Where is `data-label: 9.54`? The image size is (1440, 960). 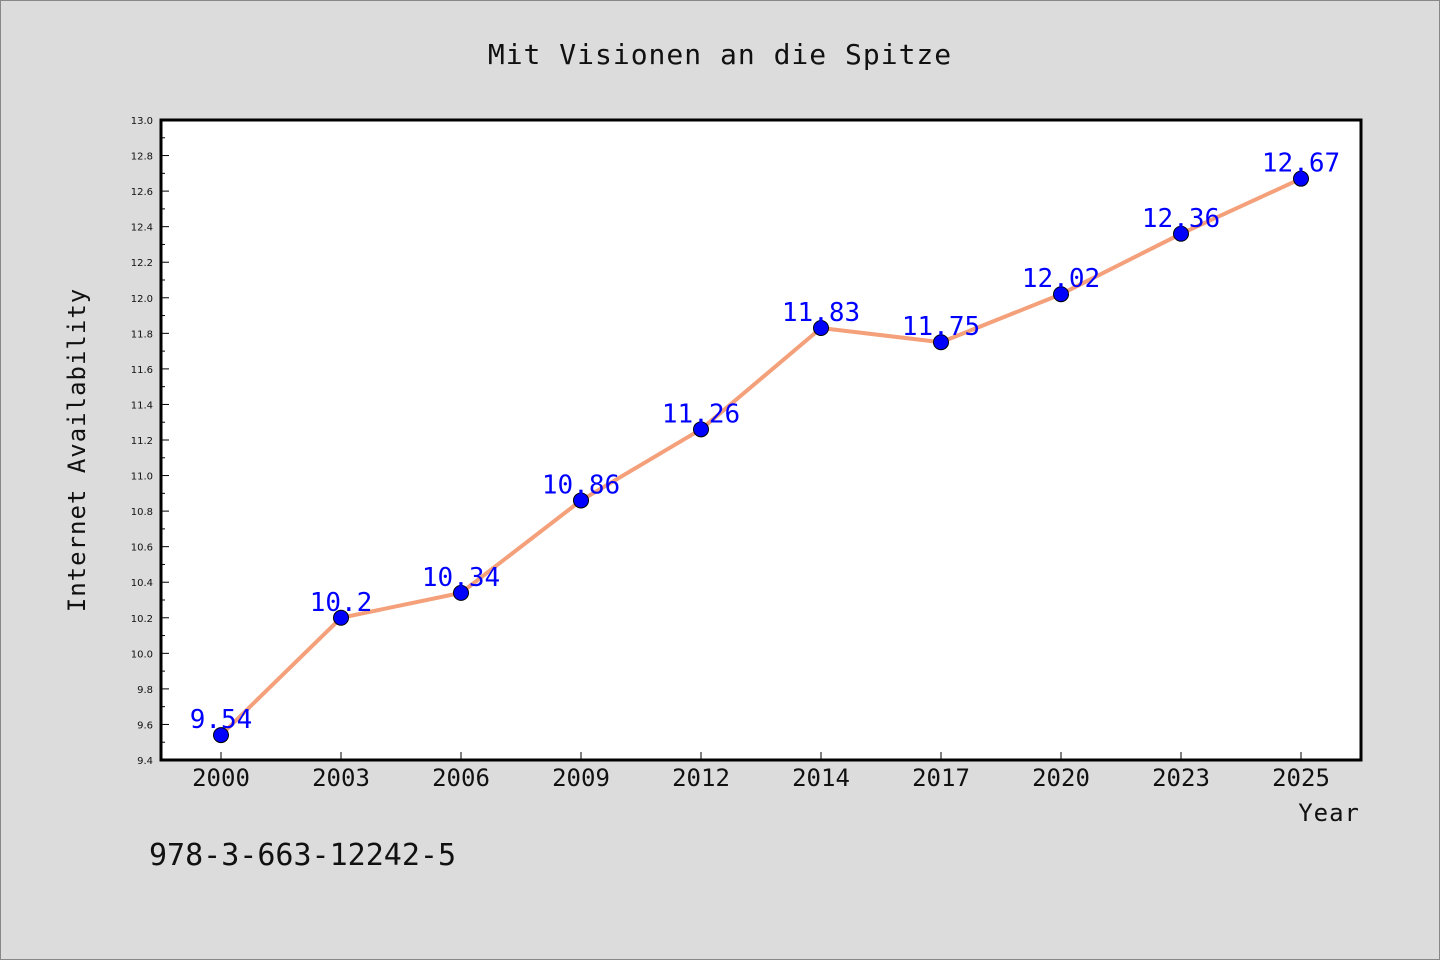
data-label: 9.54 is located at coordinates (221, 720).